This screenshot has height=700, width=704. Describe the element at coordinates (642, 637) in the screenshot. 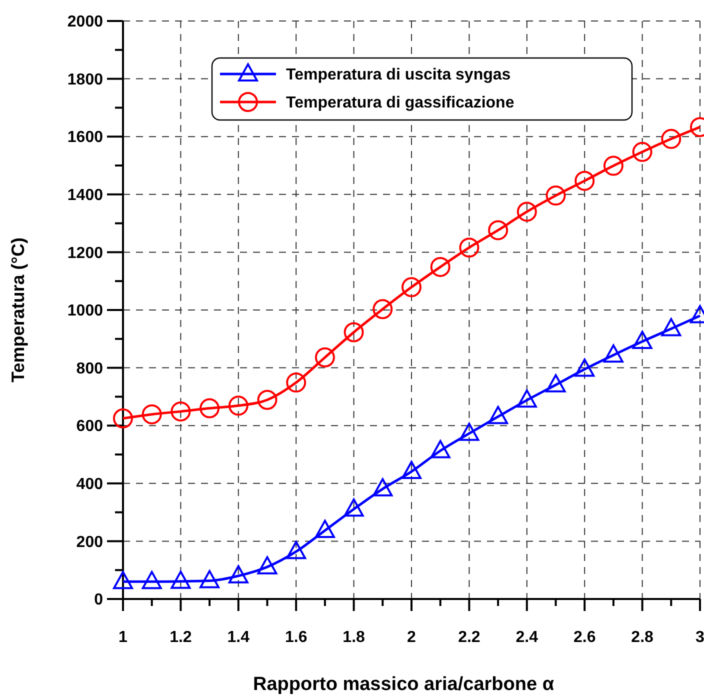

I see `x-tick-label: 2.8` at that location.